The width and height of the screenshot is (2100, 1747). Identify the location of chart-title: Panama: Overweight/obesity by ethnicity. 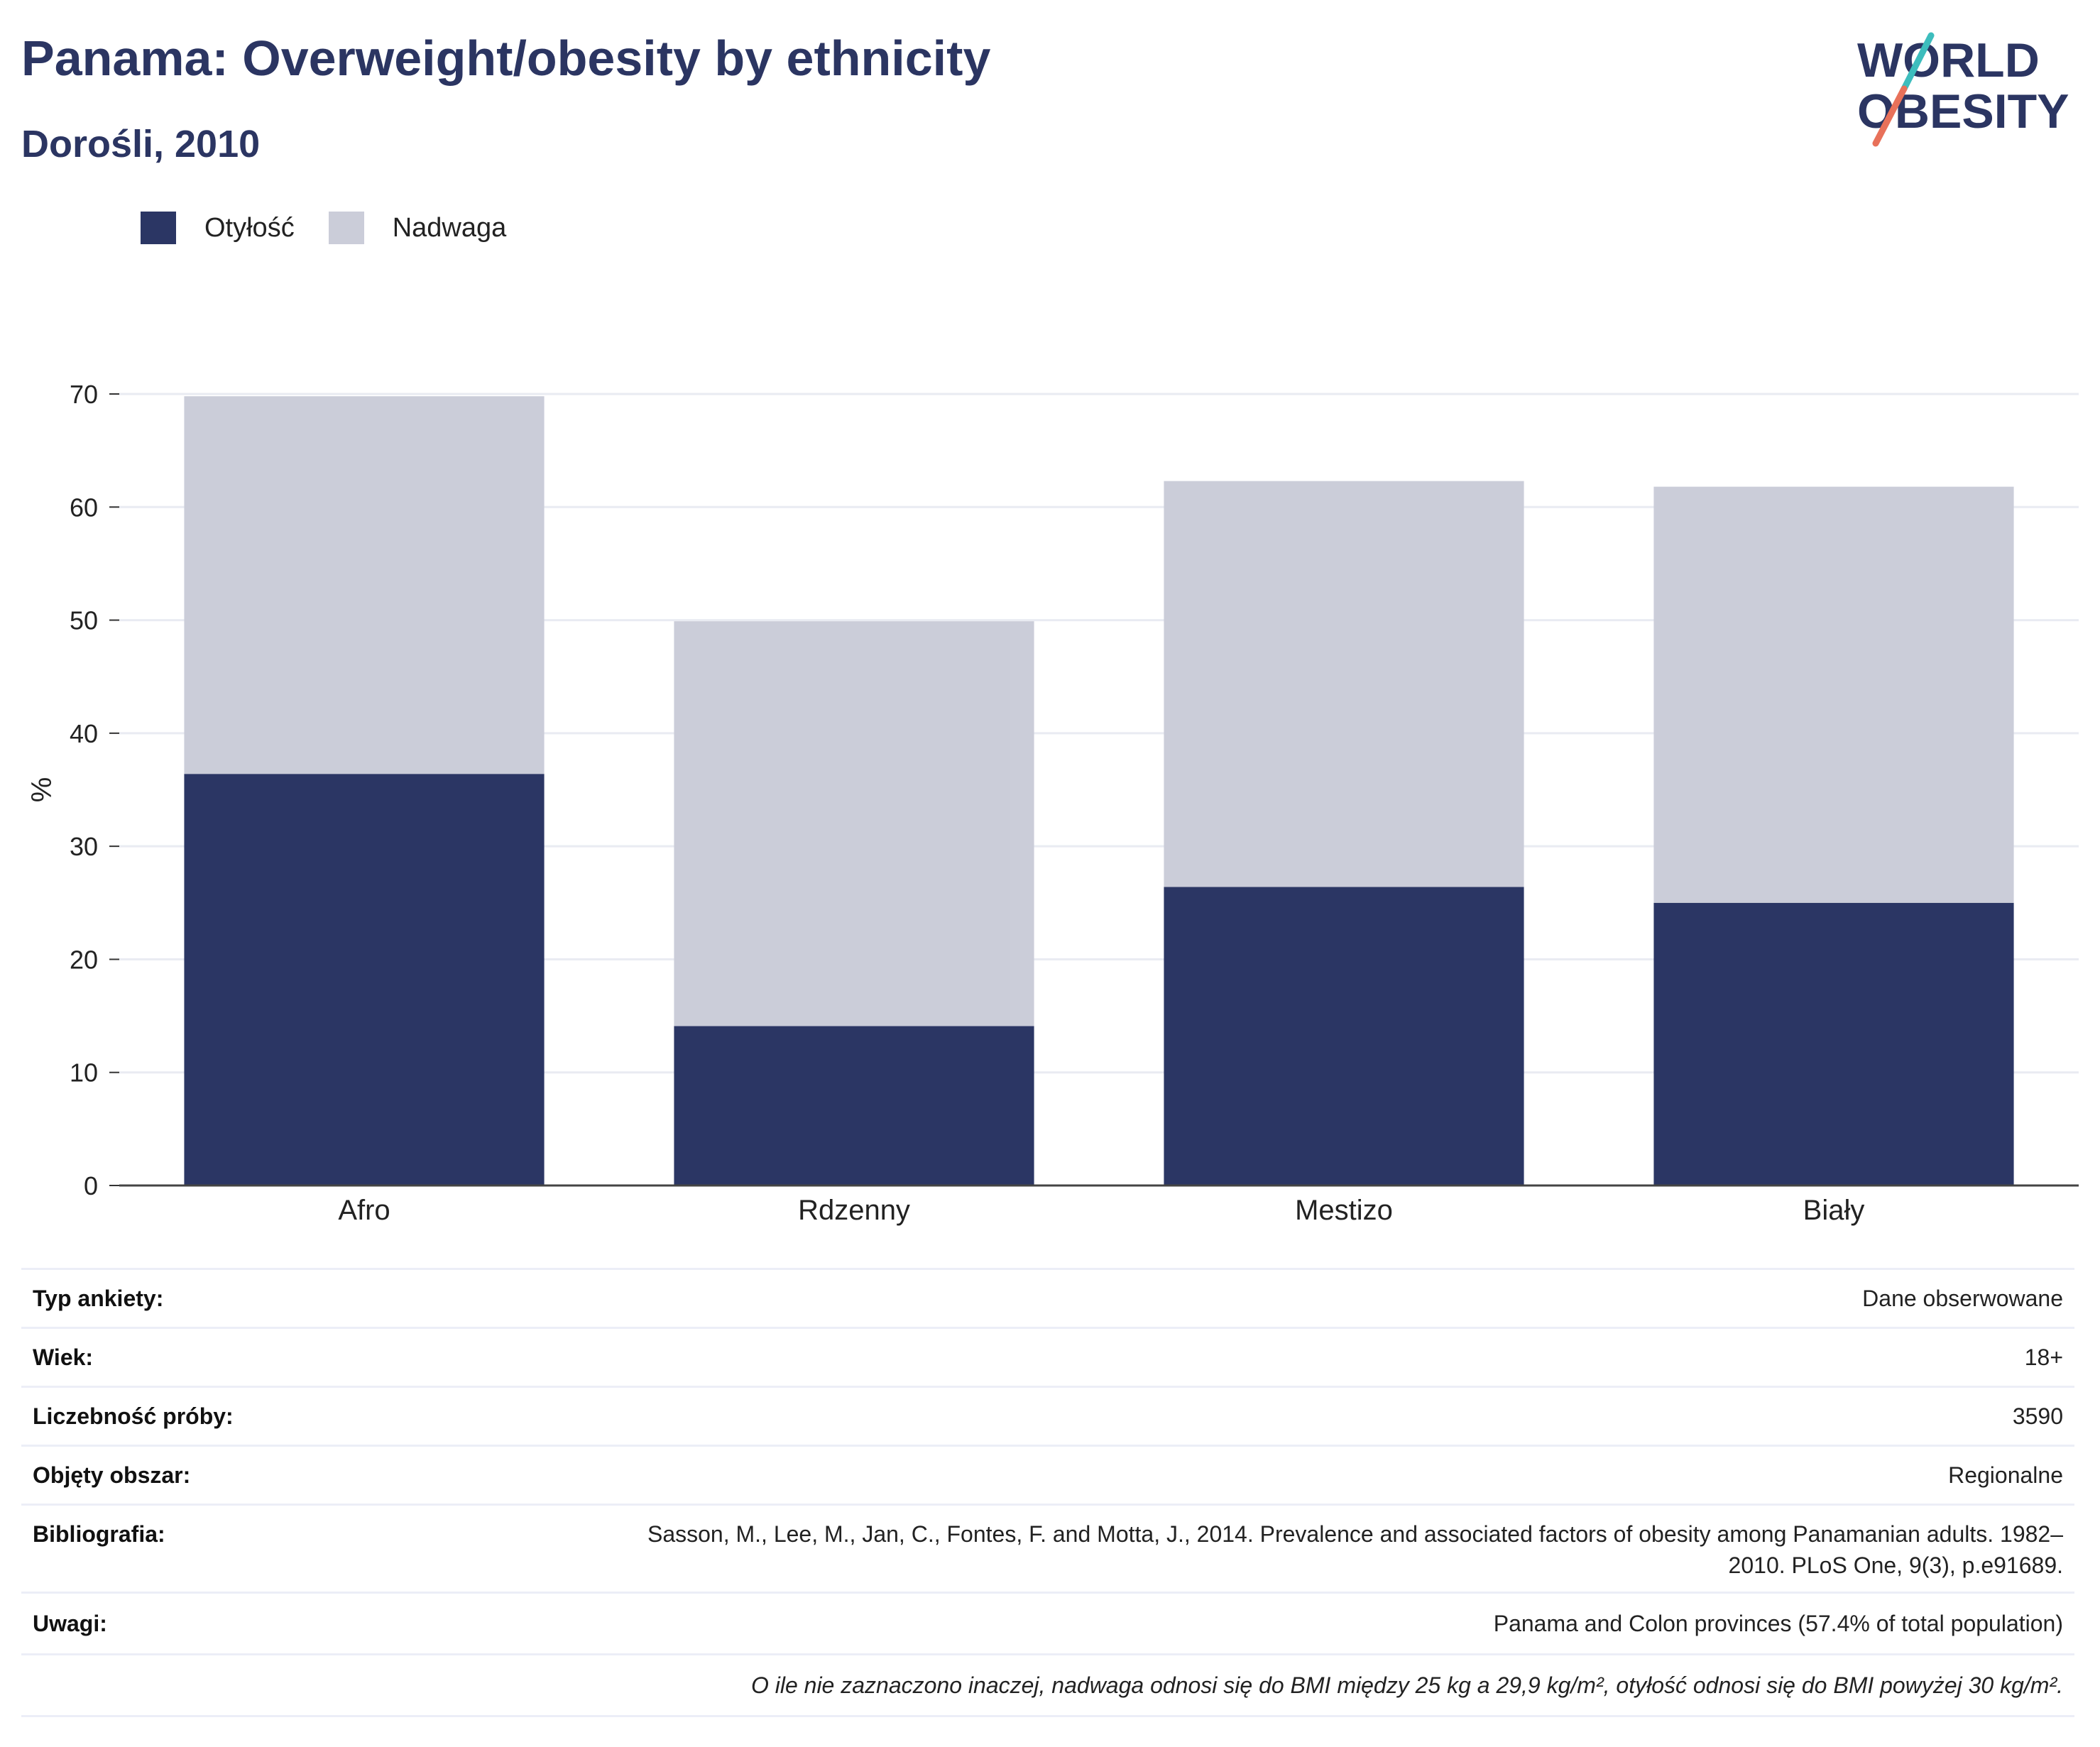
(506, 58).